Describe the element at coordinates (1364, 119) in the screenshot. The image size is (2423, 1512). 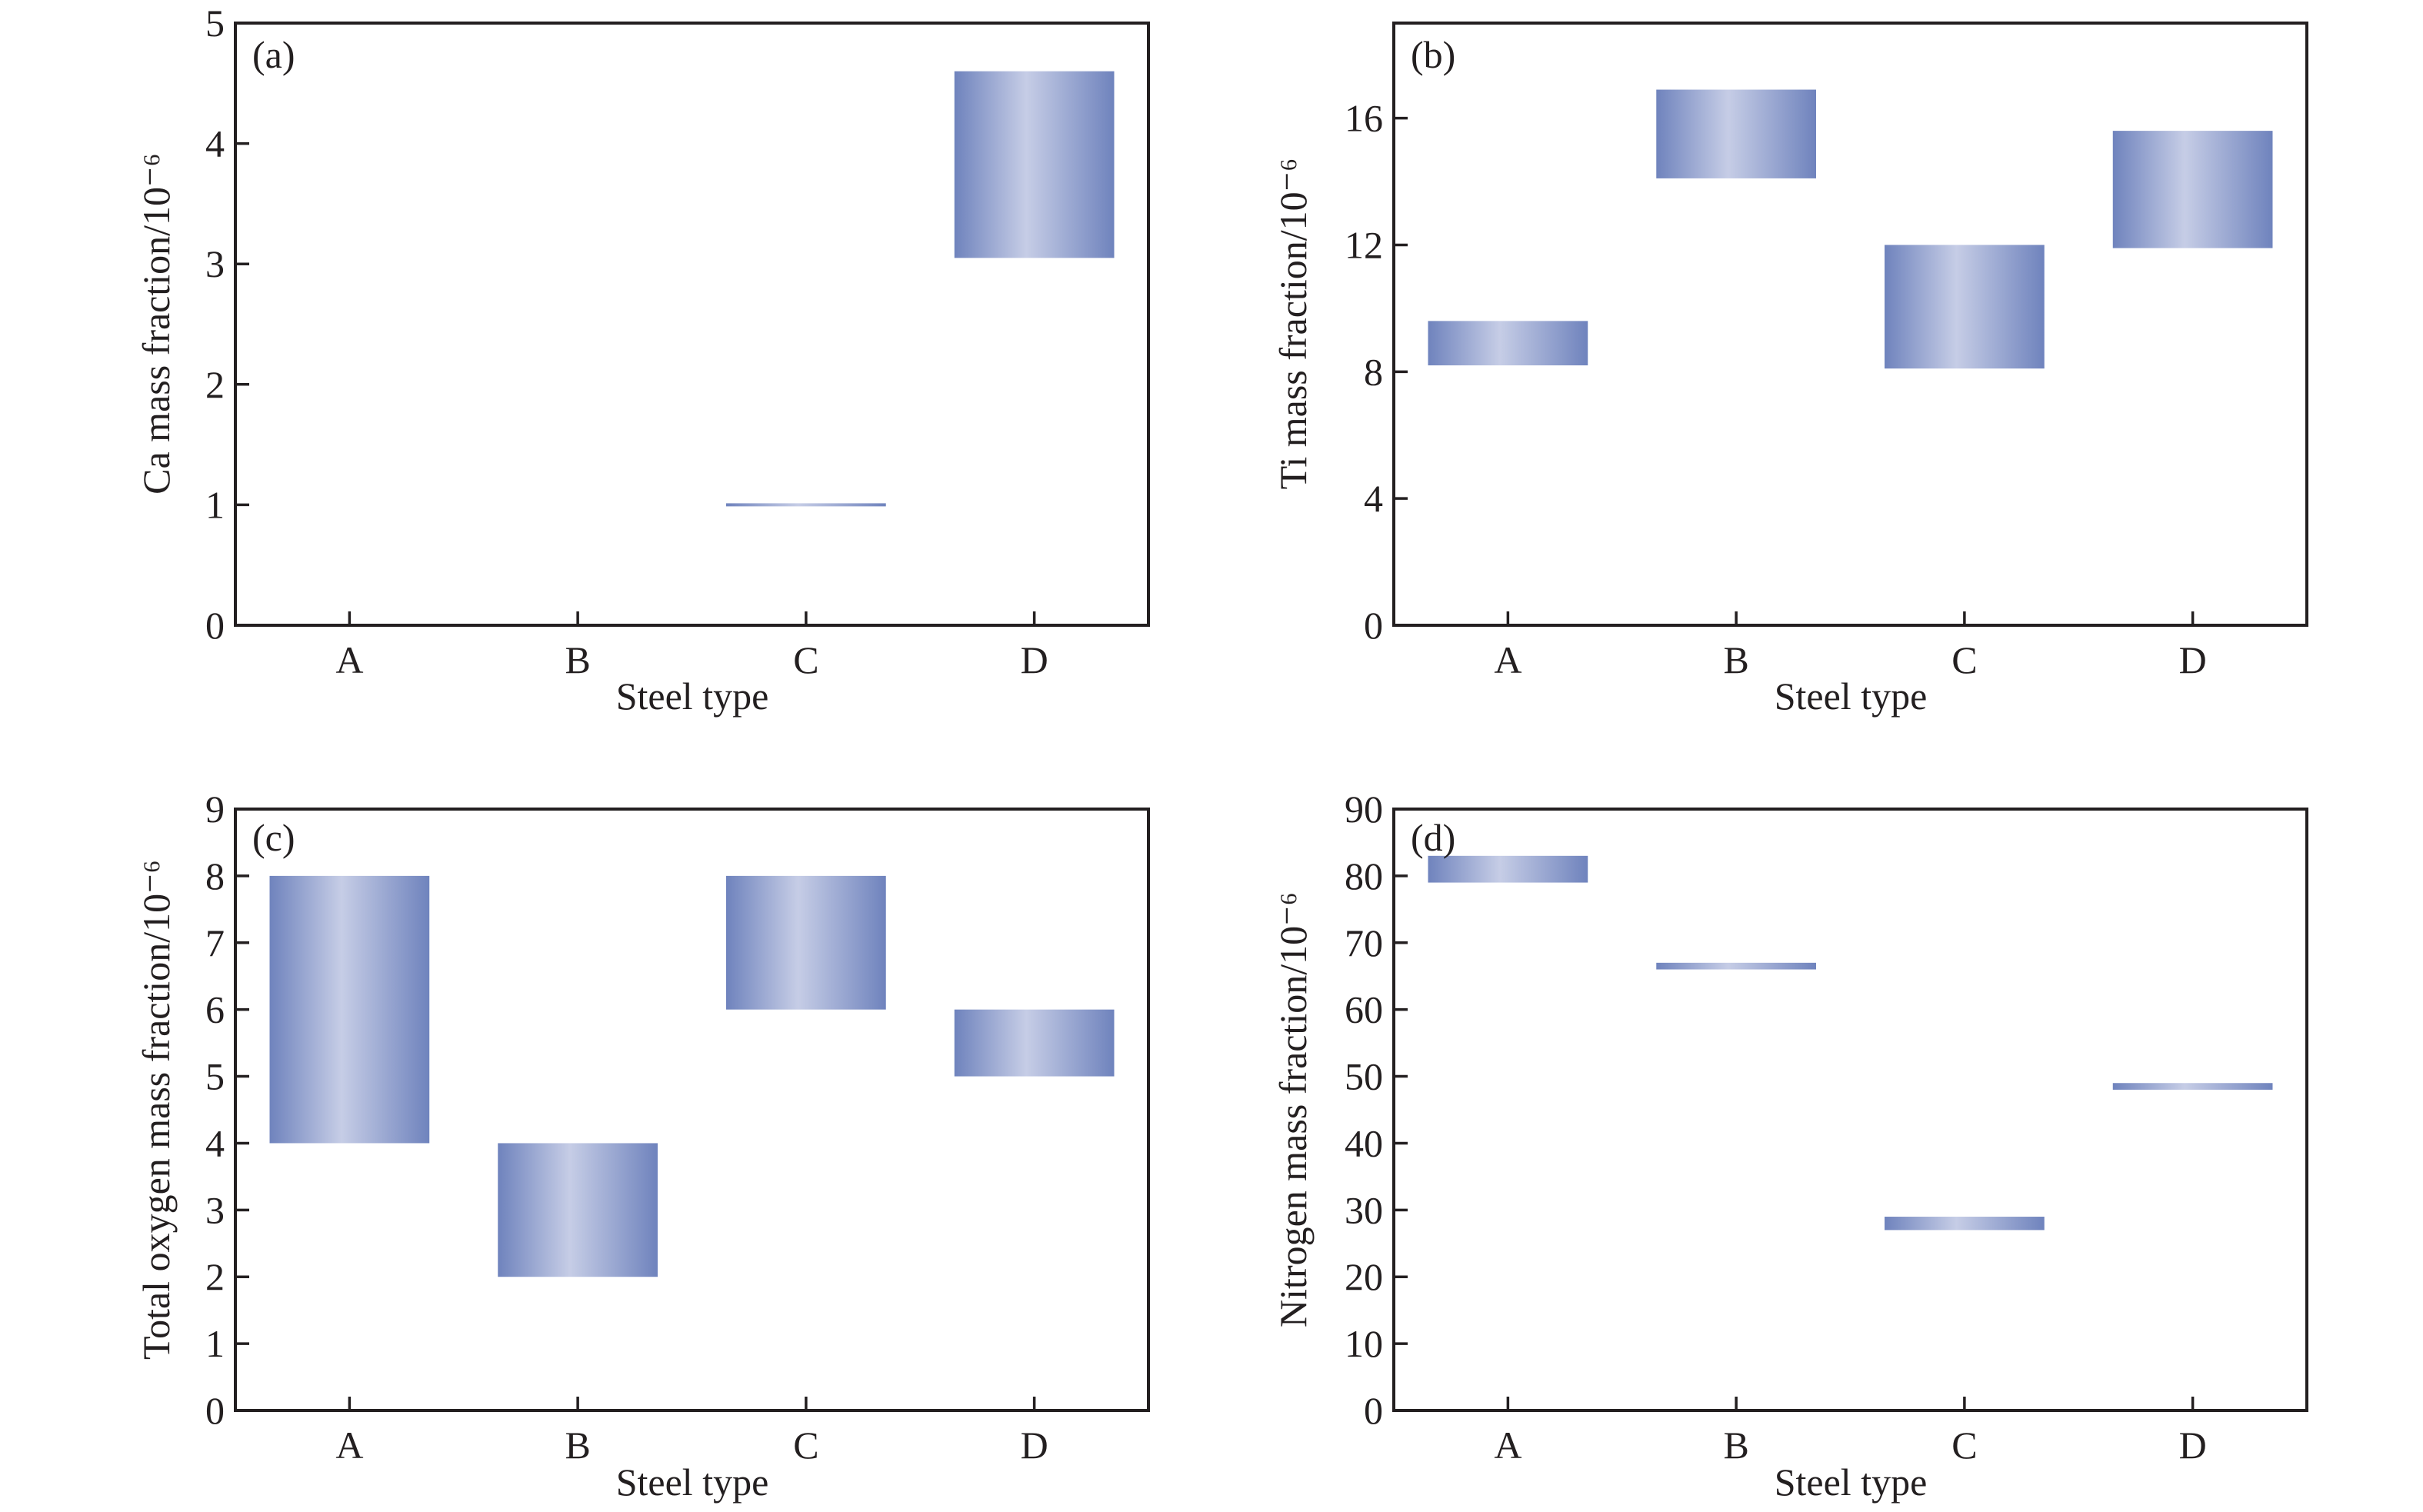
I see `y-tick-label: 16` at that location.